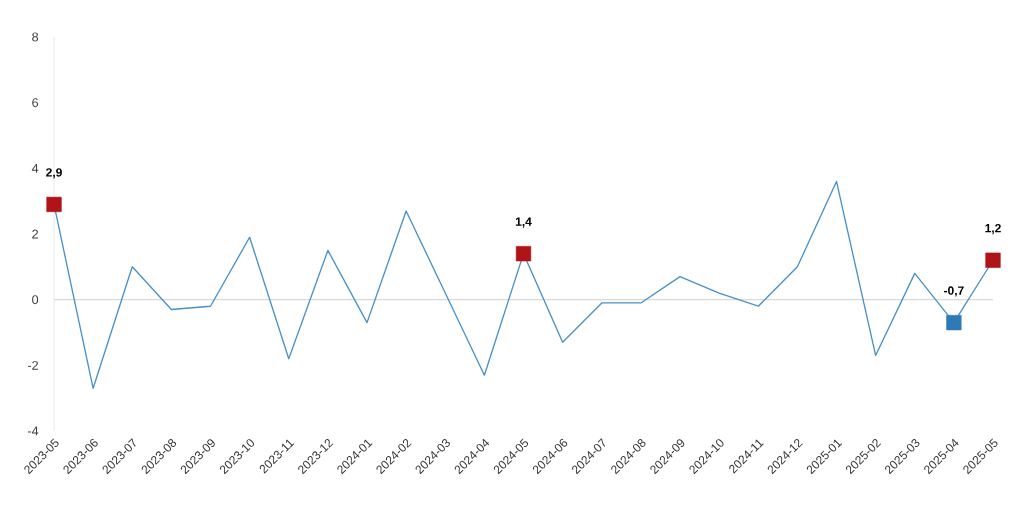 The width and height of the screenshot is (1024, 506). I want to click on y-tick-label: 8, so click(35, 37).